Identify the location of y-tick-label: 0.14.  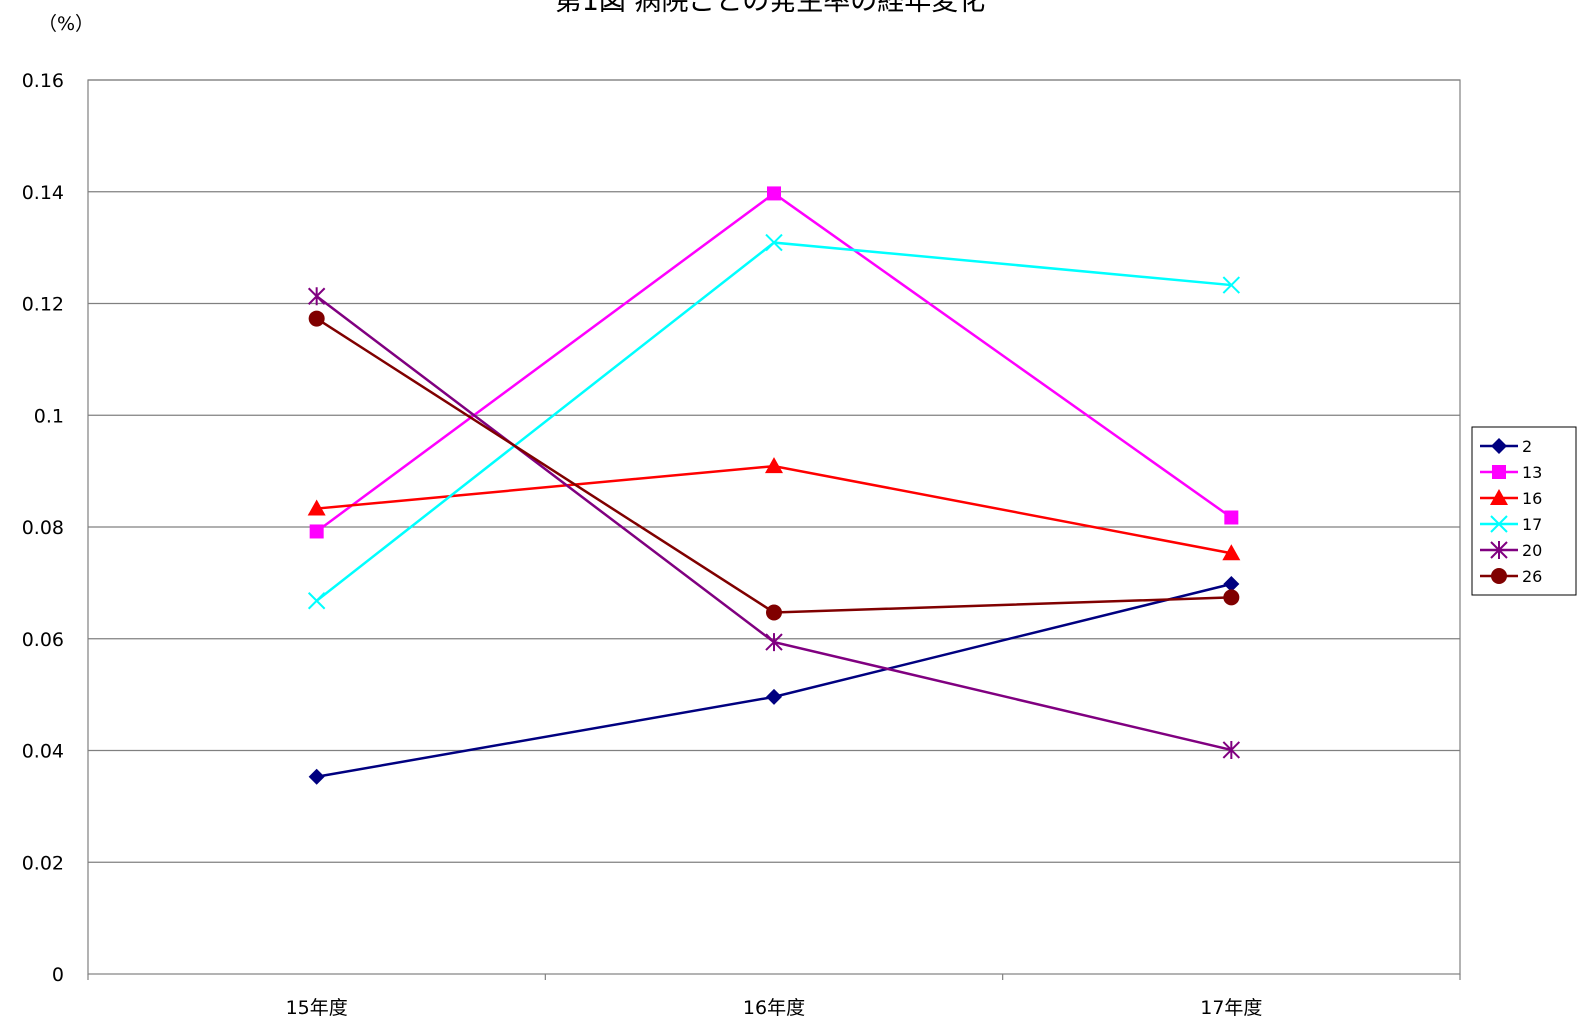
(43, 193).